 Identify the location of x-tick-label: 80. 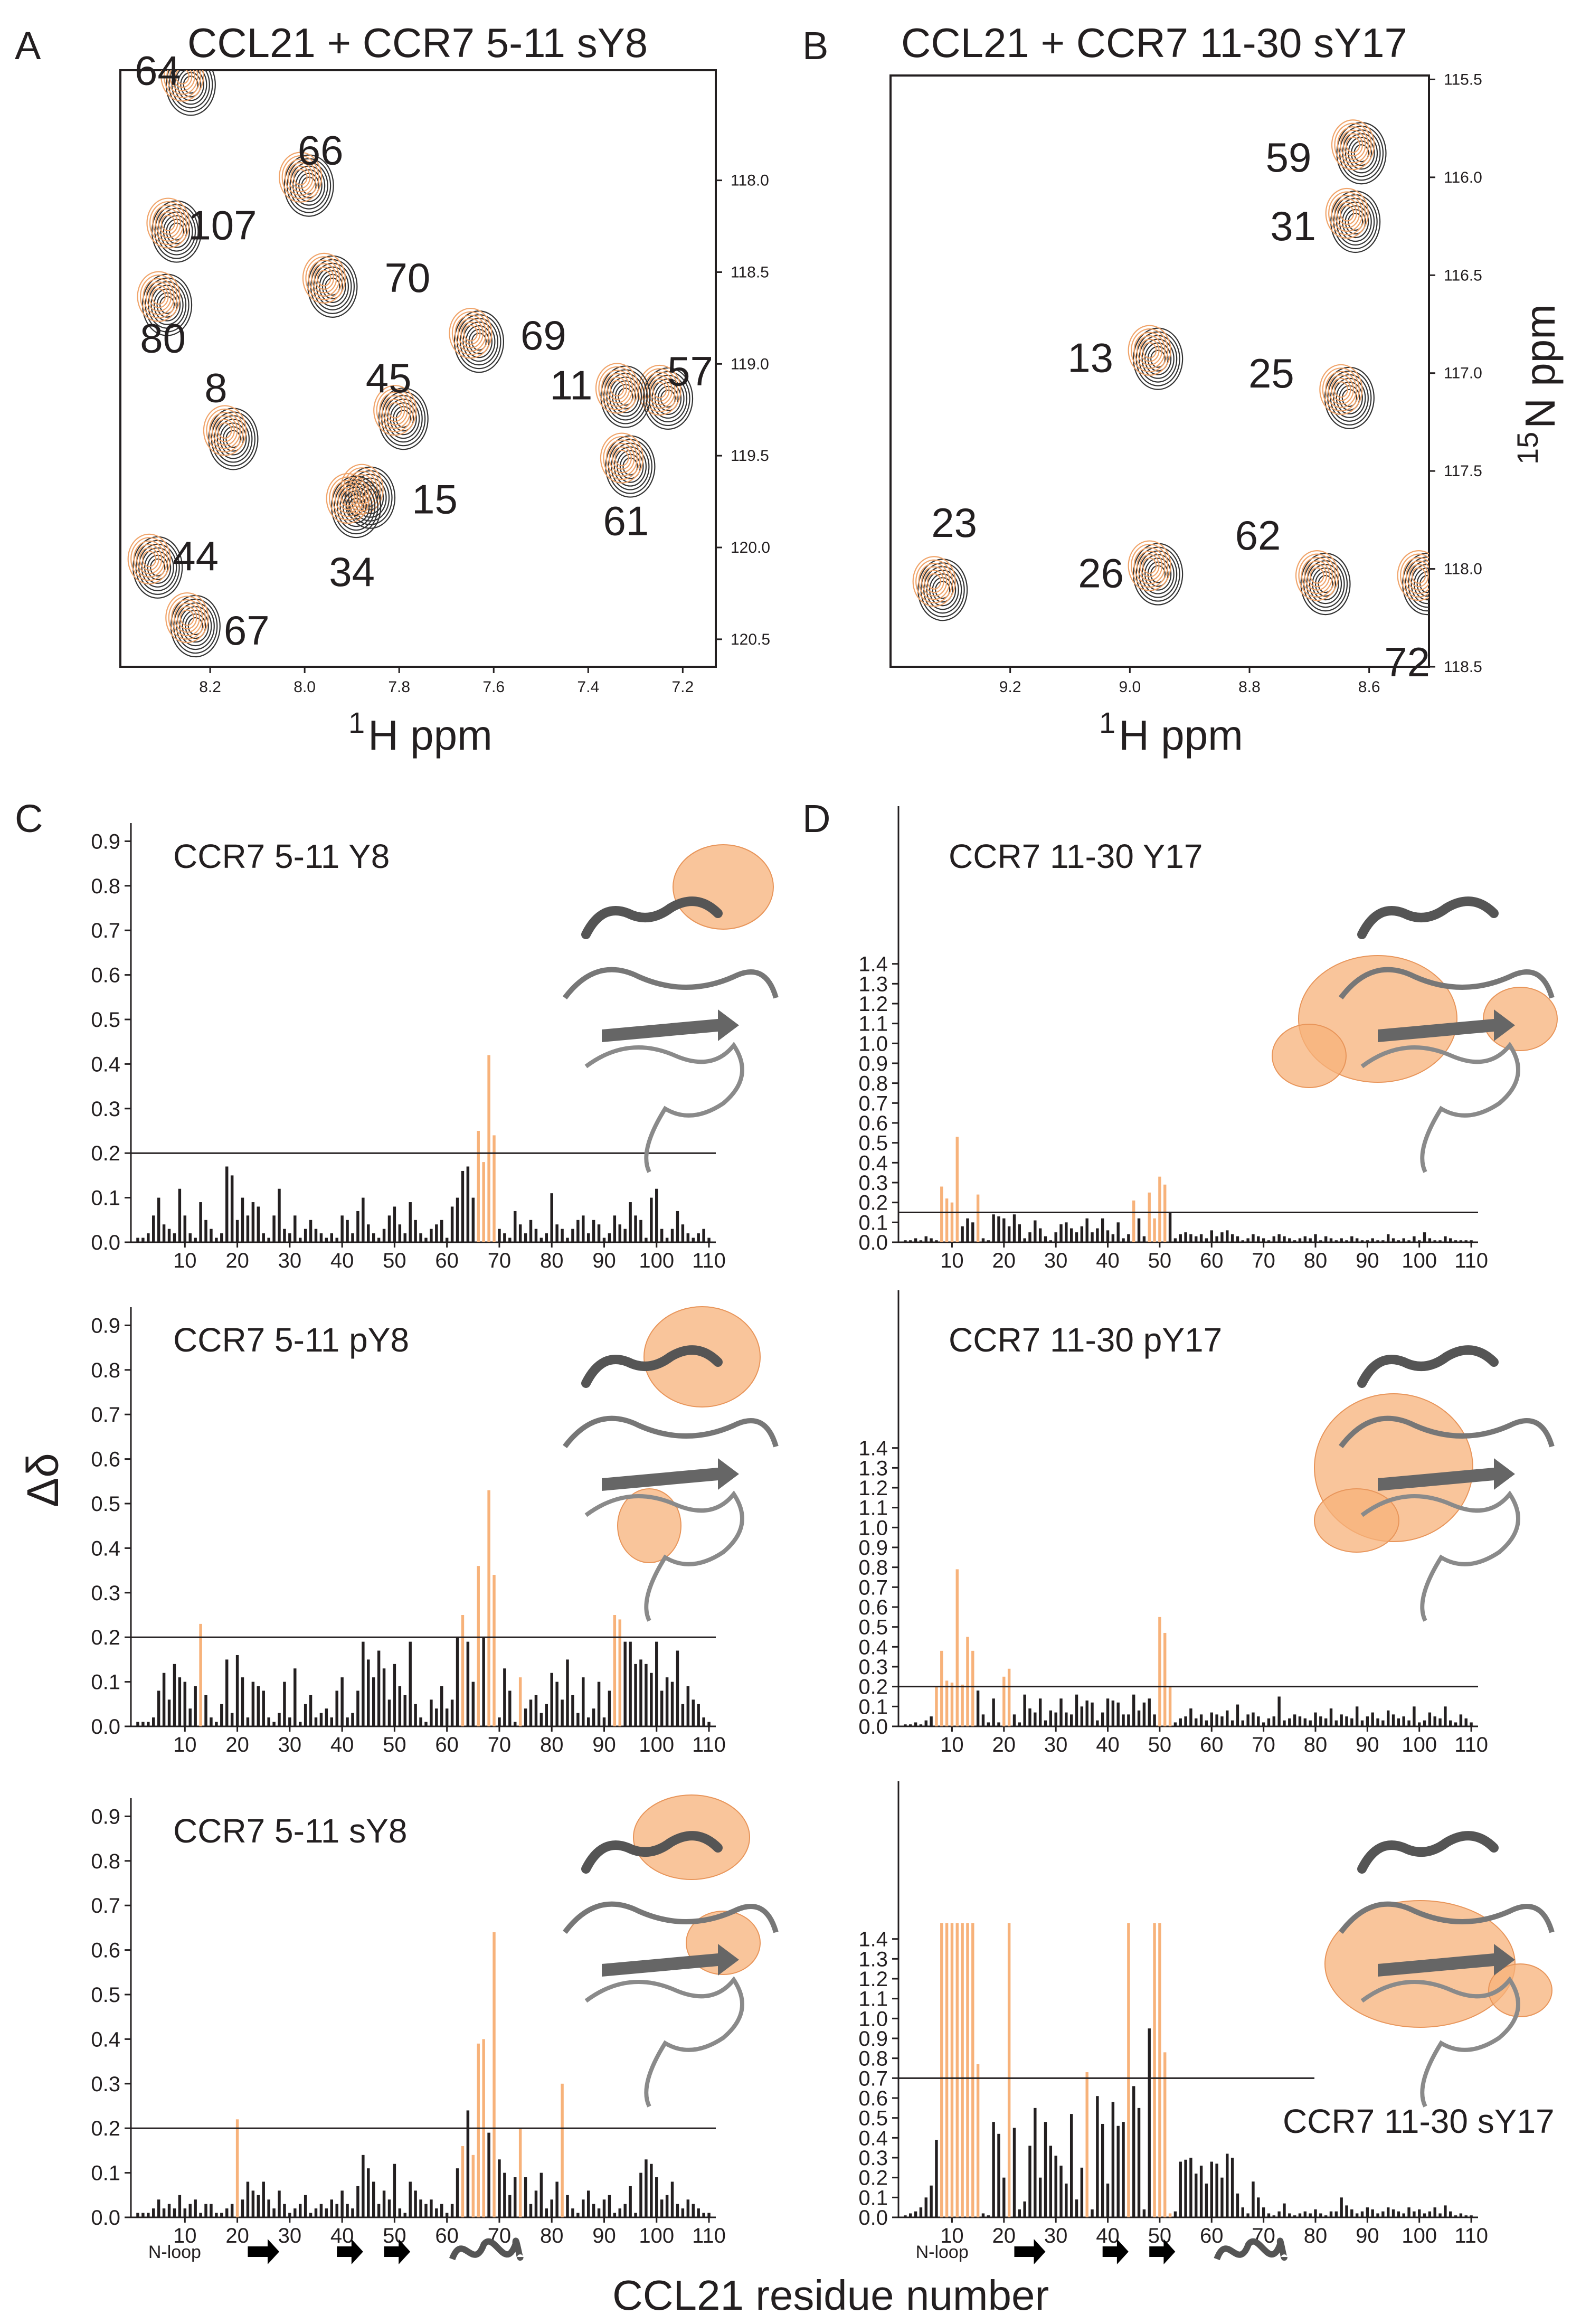
(552, 1744).